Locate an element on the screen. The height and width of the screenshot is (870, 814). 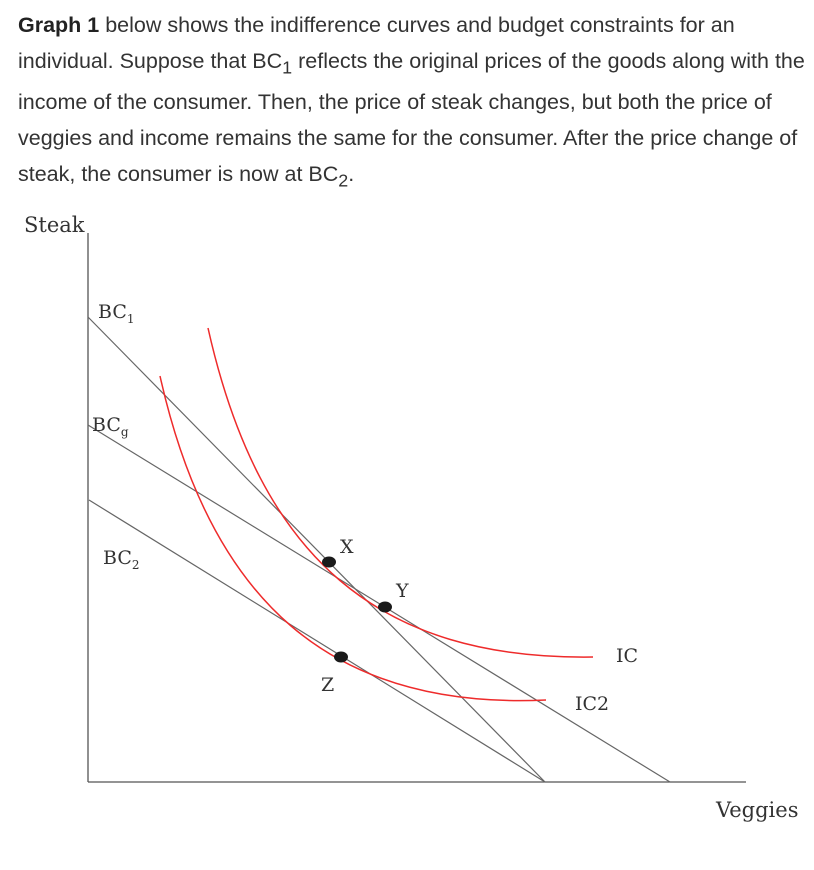
bc2-label: BC2 is located at coordinates (121, 559).